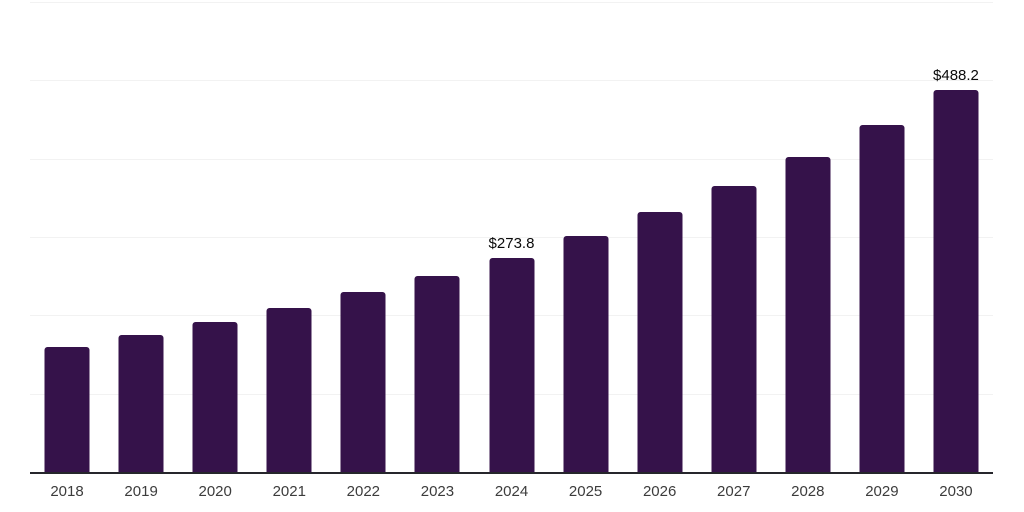 The height and width of the screenshot is (512, 1024). I want to click on x-tick-2021: 2021, so click(289, 491).